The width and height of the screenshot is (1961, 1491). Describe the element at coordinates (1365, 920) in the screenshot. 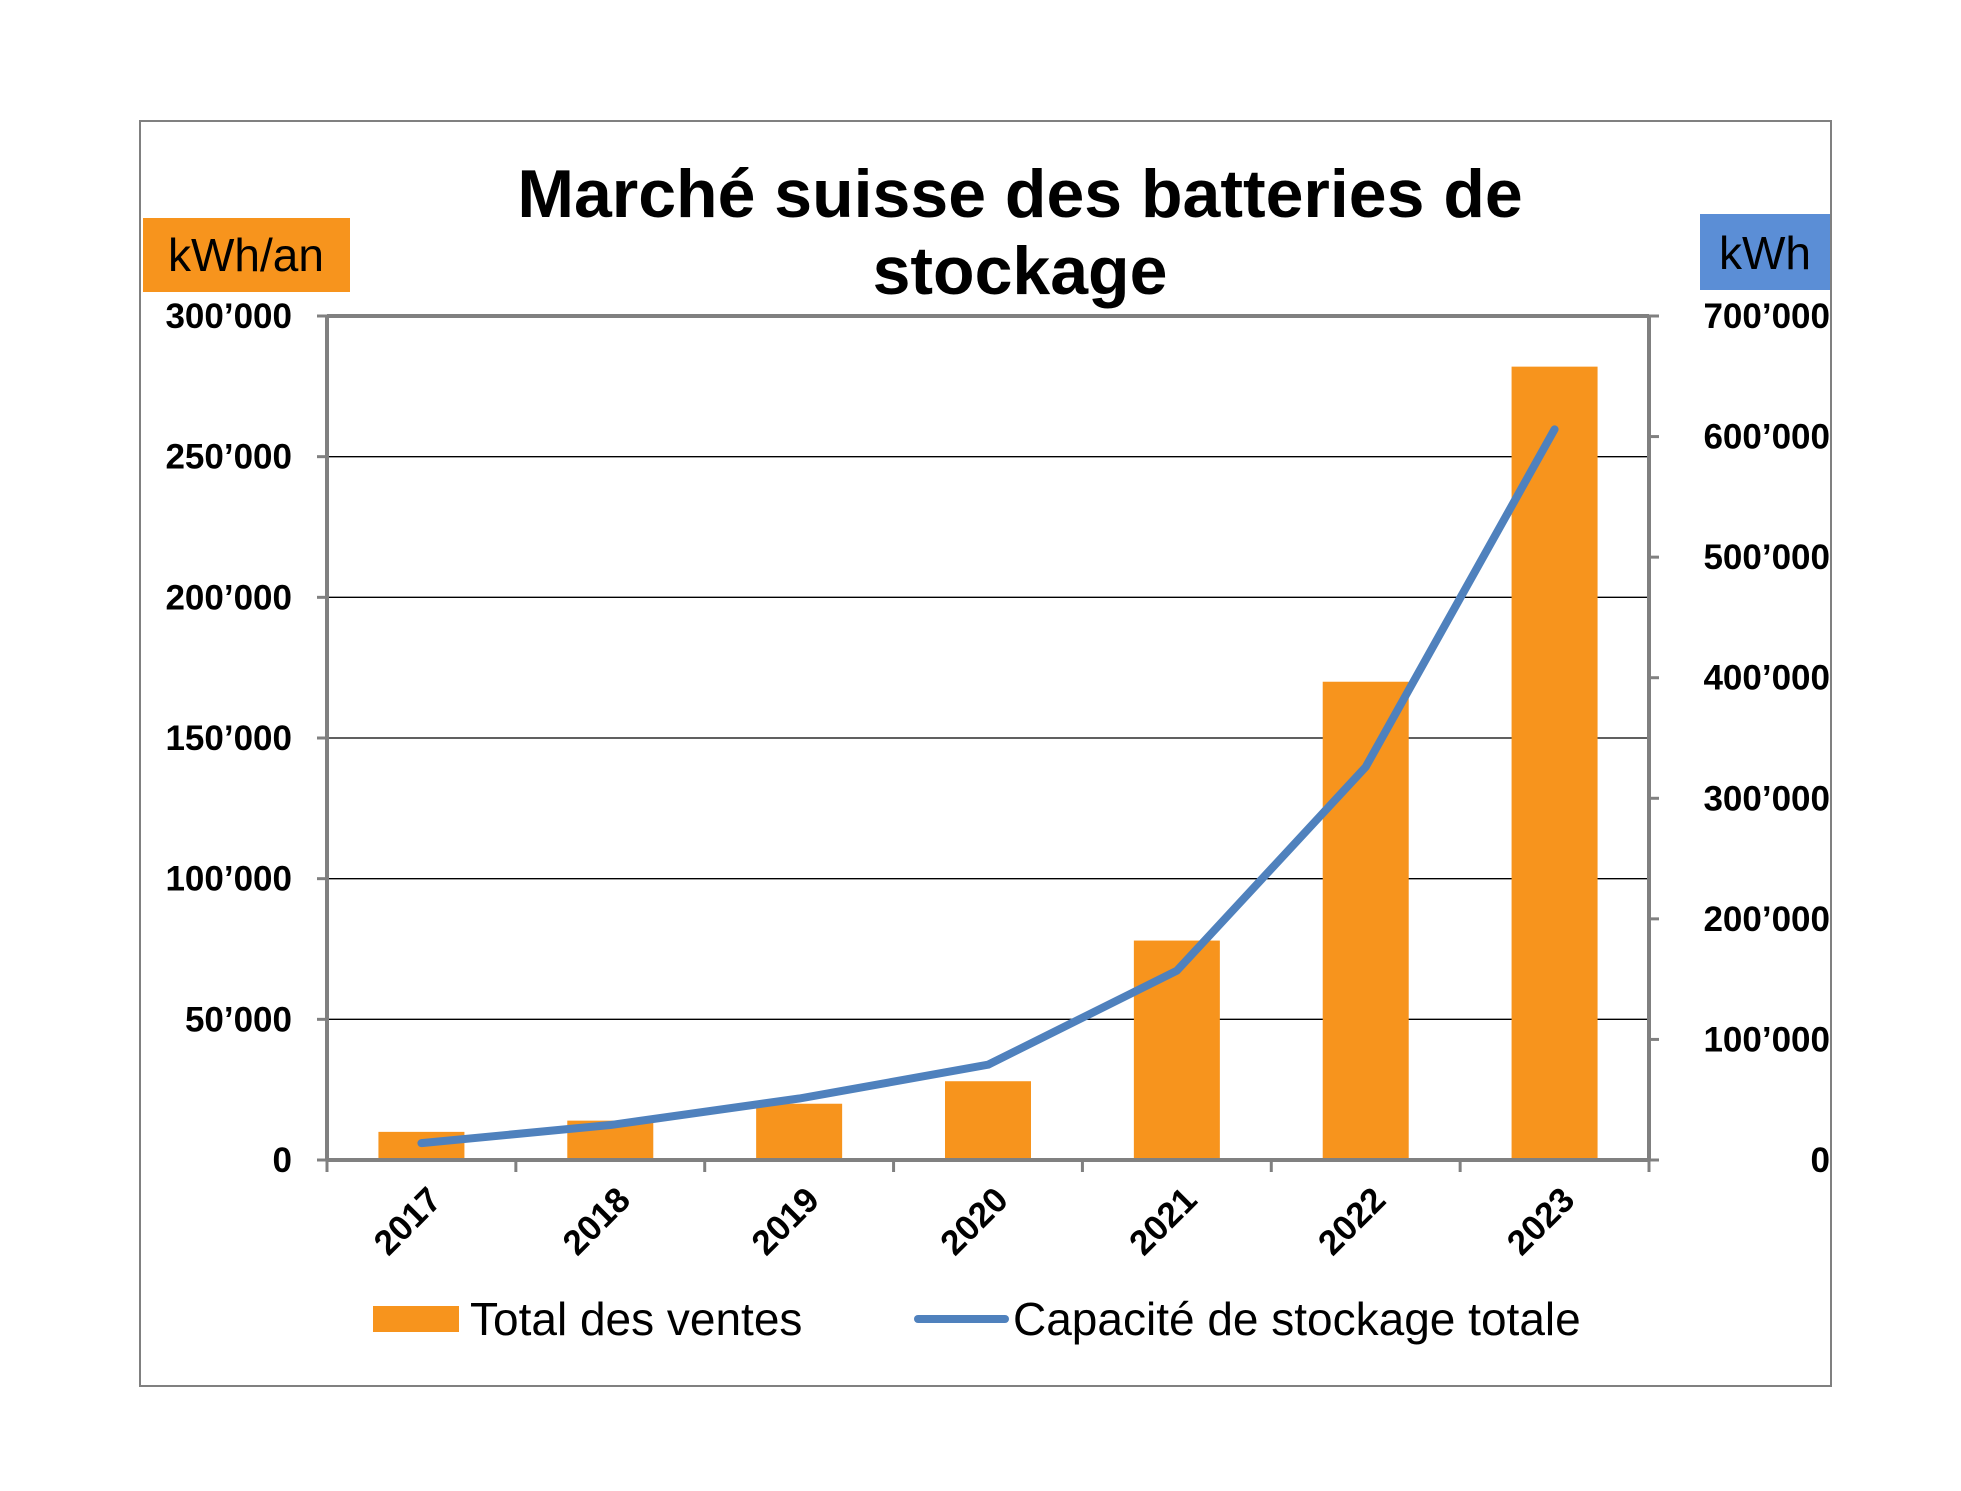

I see `bar-2022` at that location.